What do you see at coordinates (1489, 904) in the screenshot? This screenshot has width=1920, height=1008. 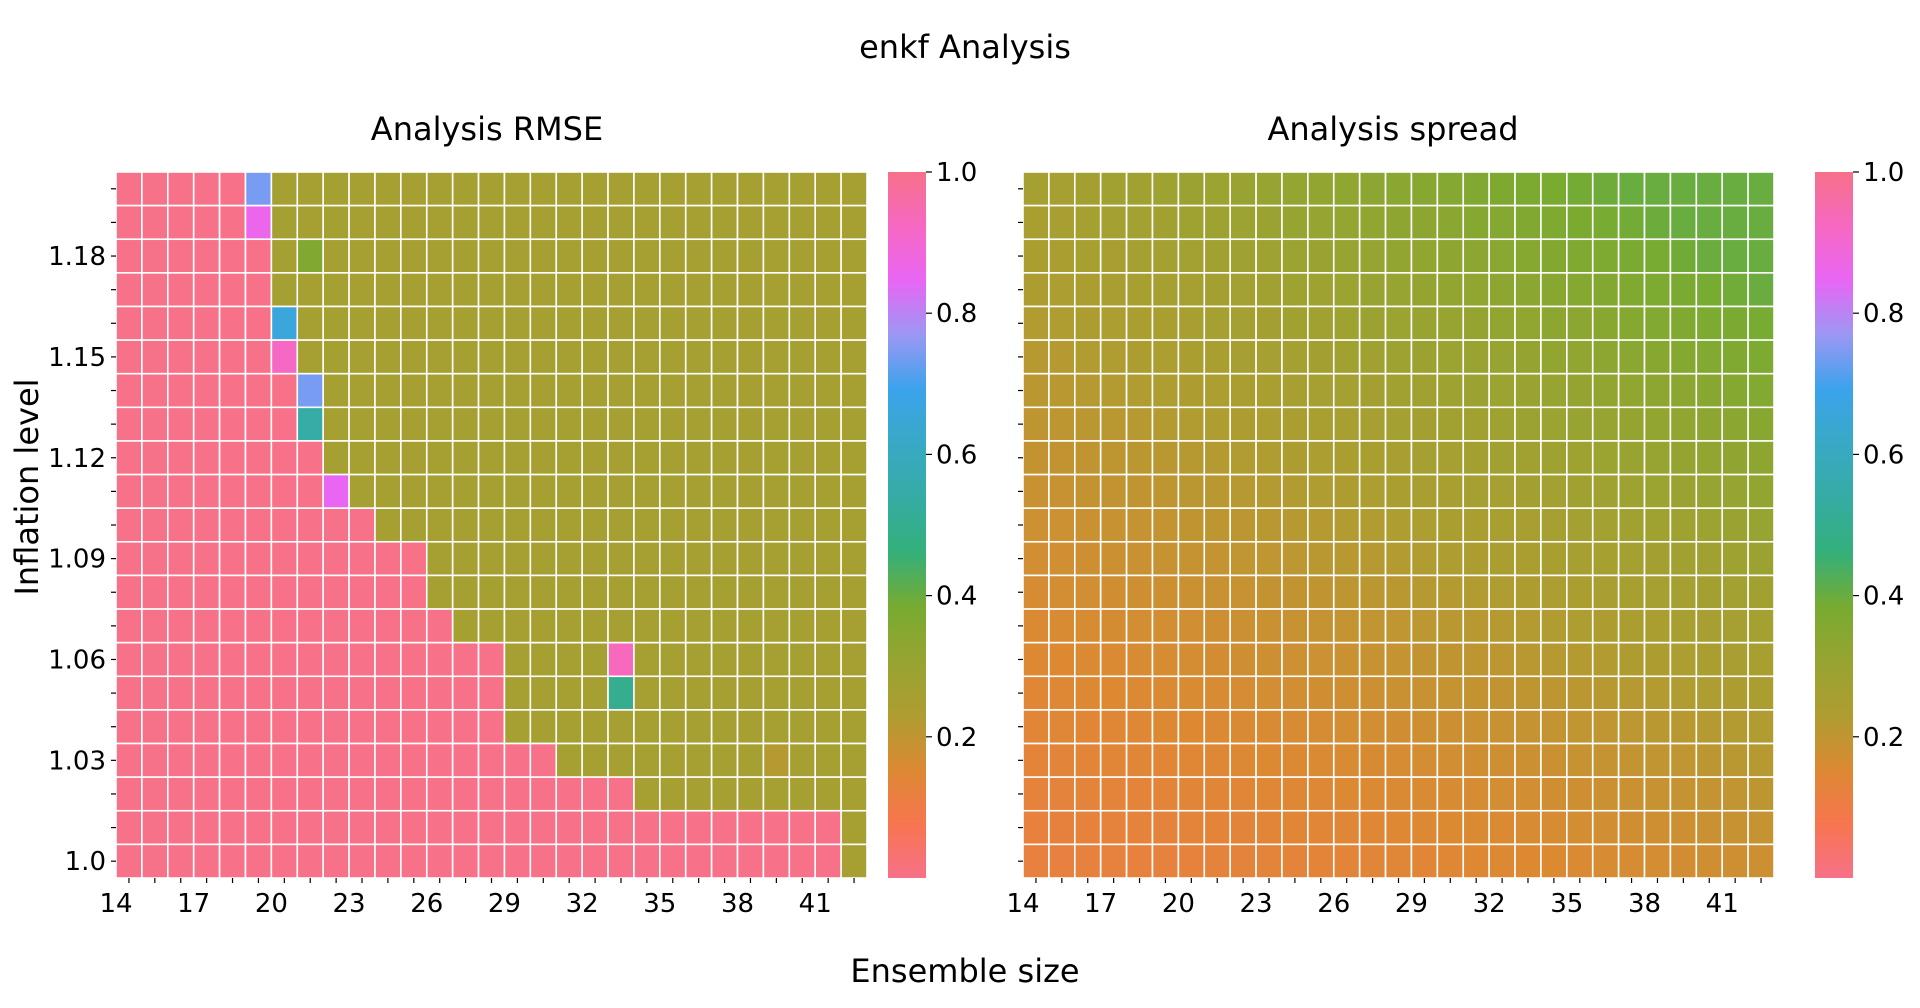 I see `x-tick-label: 32` at bounding box center [1489, 904].